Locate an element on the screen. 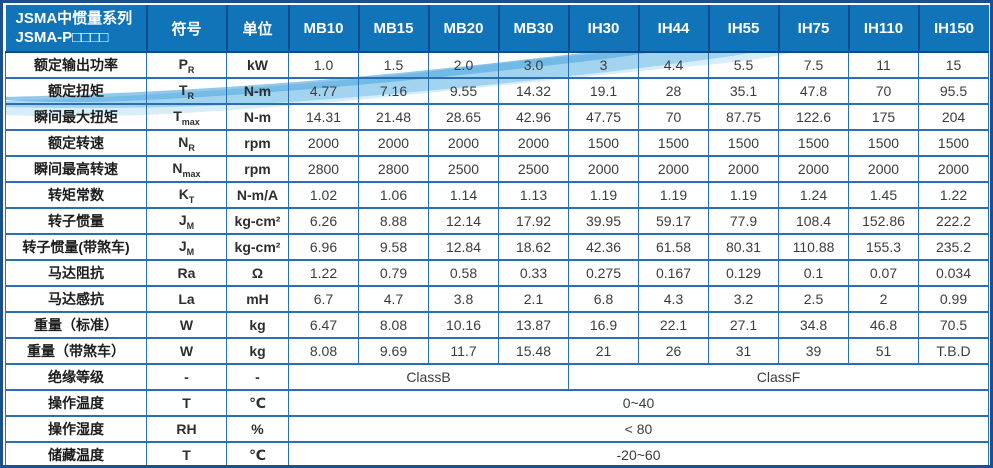 Image resolution: width=993 pixels, height=468 pixels. value-cell: 10.16 is located at coordinates (463, 325).